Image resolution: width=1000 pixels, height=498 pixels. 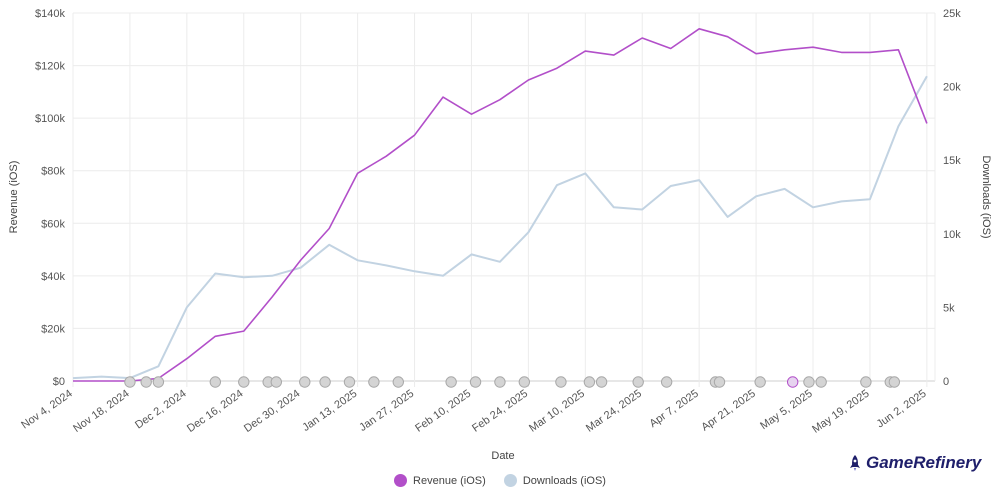 I want to click on x-tick-label: Dec 16, 2024, so click(x=215, y=411).